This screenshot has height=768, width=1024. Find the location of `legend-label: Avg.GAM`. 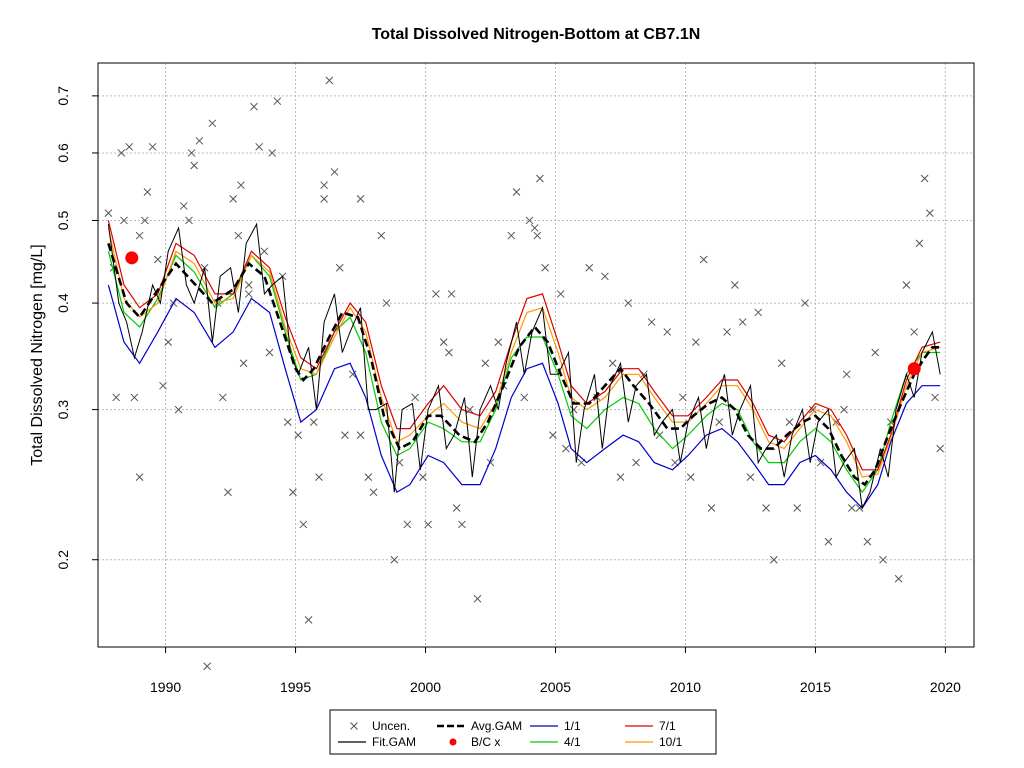

legend-label: Avg.GAM is located at coordinates (496, 726).